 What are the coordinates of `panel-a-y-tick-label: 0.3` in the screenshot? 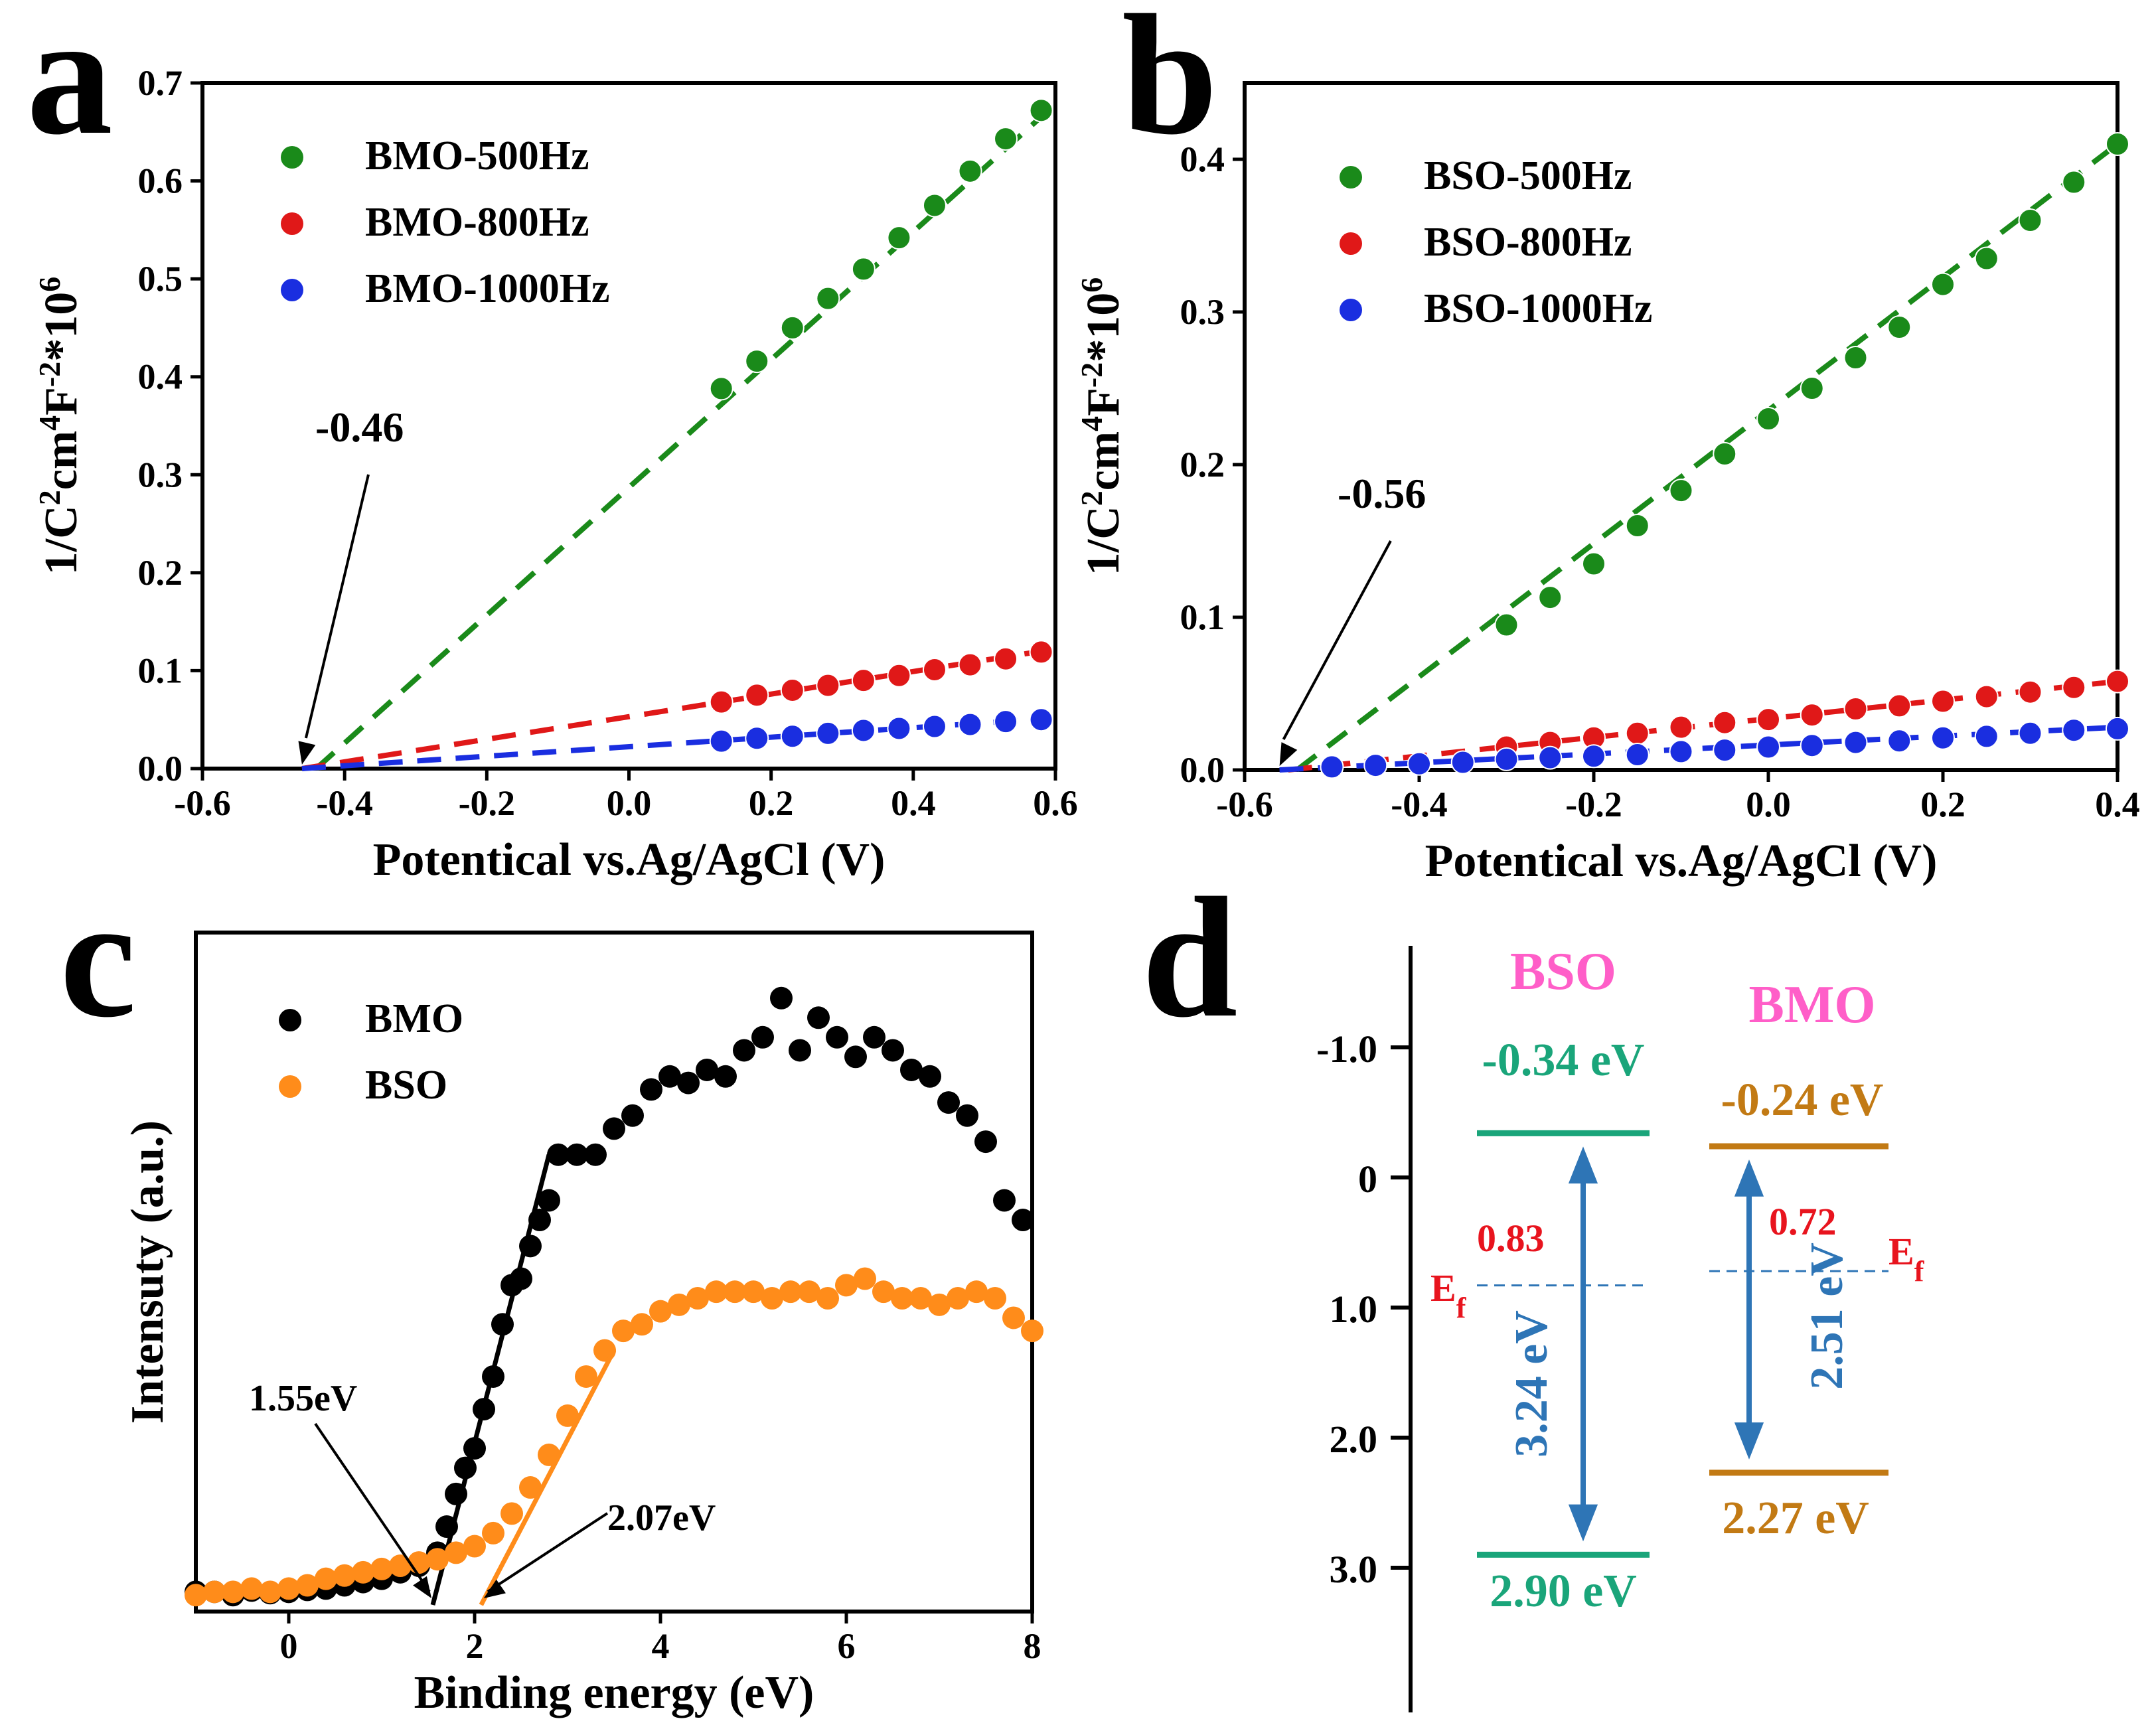 It's located at (160, 474).